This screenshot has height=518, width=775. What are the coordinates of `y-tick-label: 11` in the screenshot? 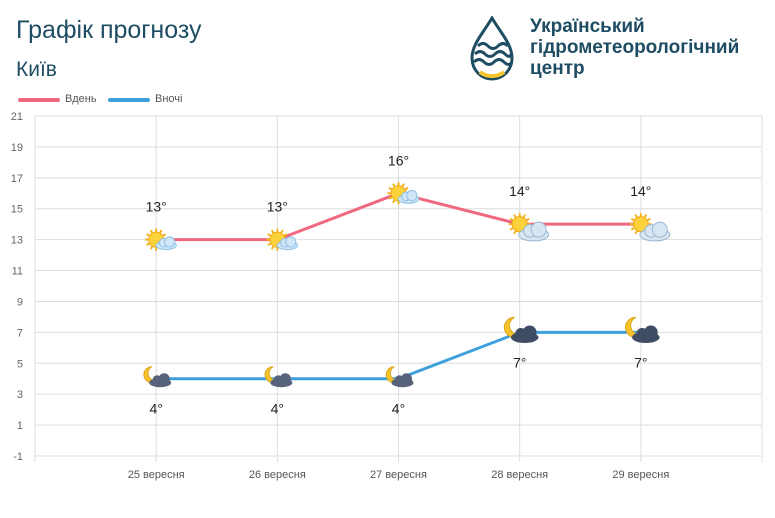 It's located at (17, 272).